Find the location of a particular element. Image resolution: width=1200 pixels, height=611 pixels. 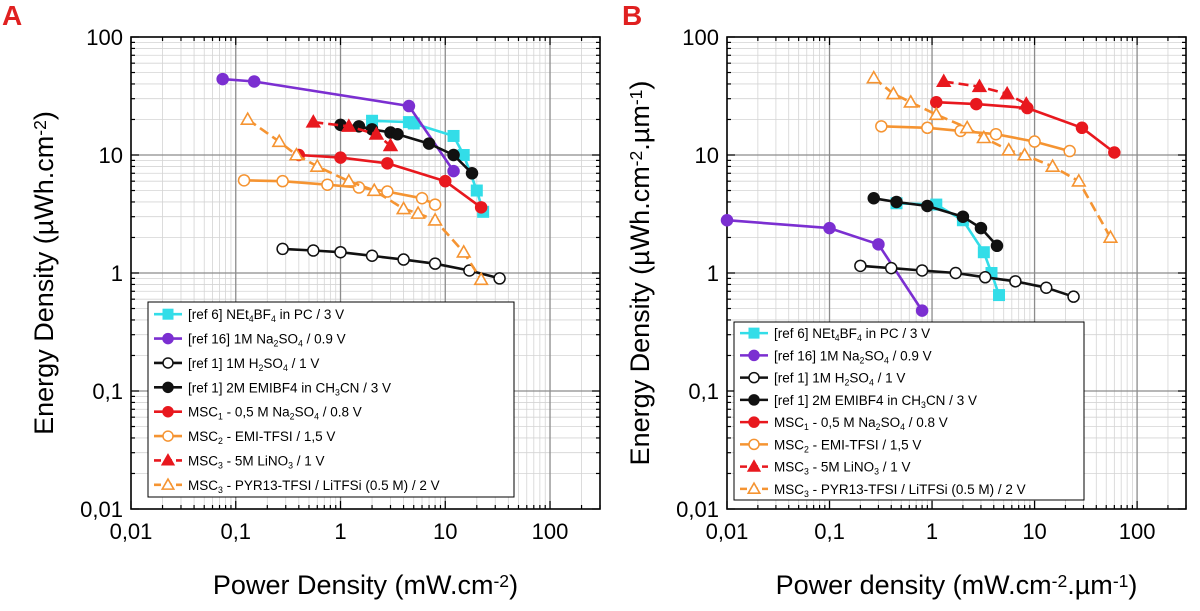

legend-item-ref-1-1m-h2so4-1-v: [ref 1] 1M H2SO4 / 1 V is located at coordinates (236, 364).